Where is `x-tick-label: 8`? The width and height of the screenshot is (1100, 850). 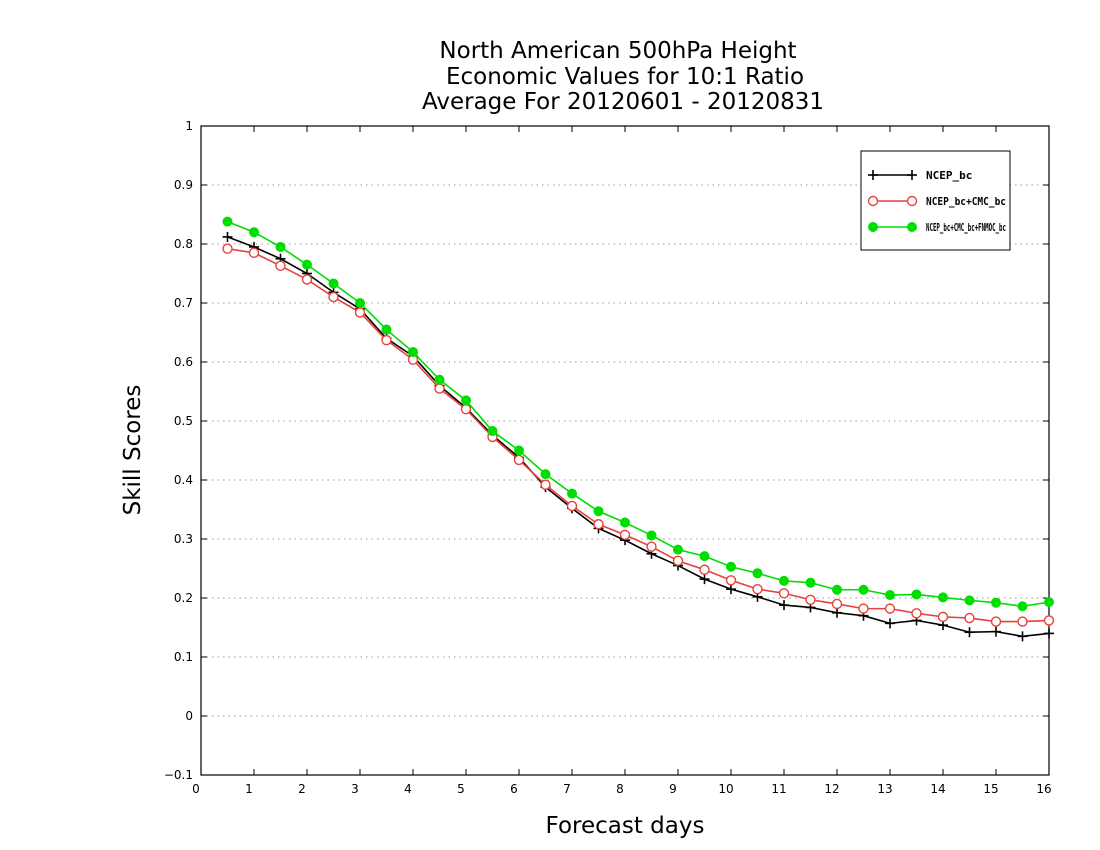
x-tick-label: 8 is located at coordinates (620, 789).